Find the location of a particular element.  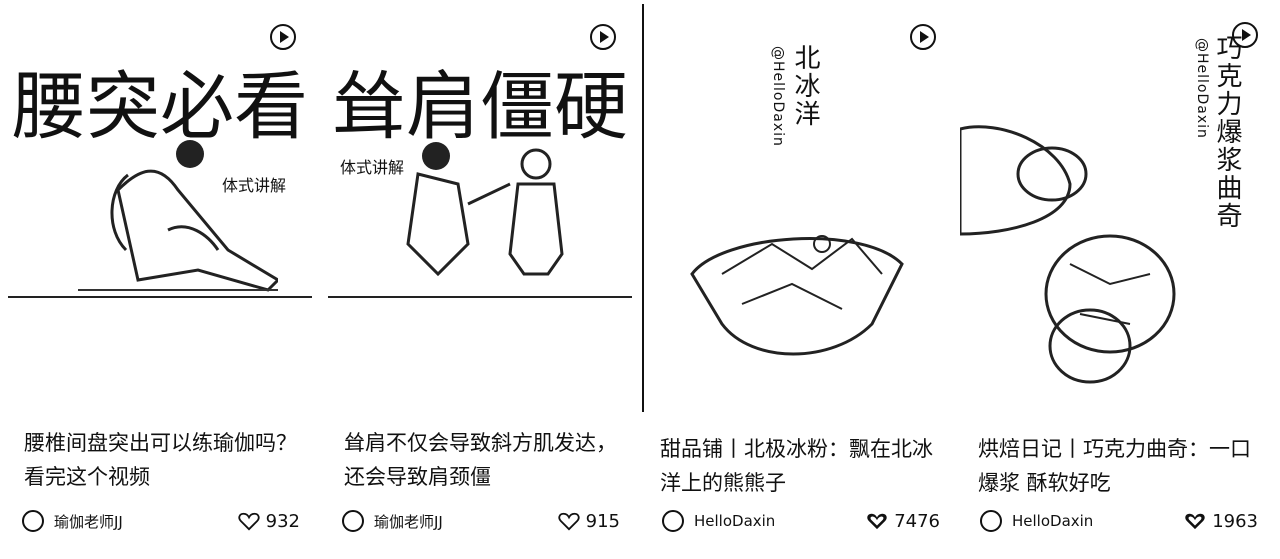

like-count: 7476 is located at coordinates (903, 521).